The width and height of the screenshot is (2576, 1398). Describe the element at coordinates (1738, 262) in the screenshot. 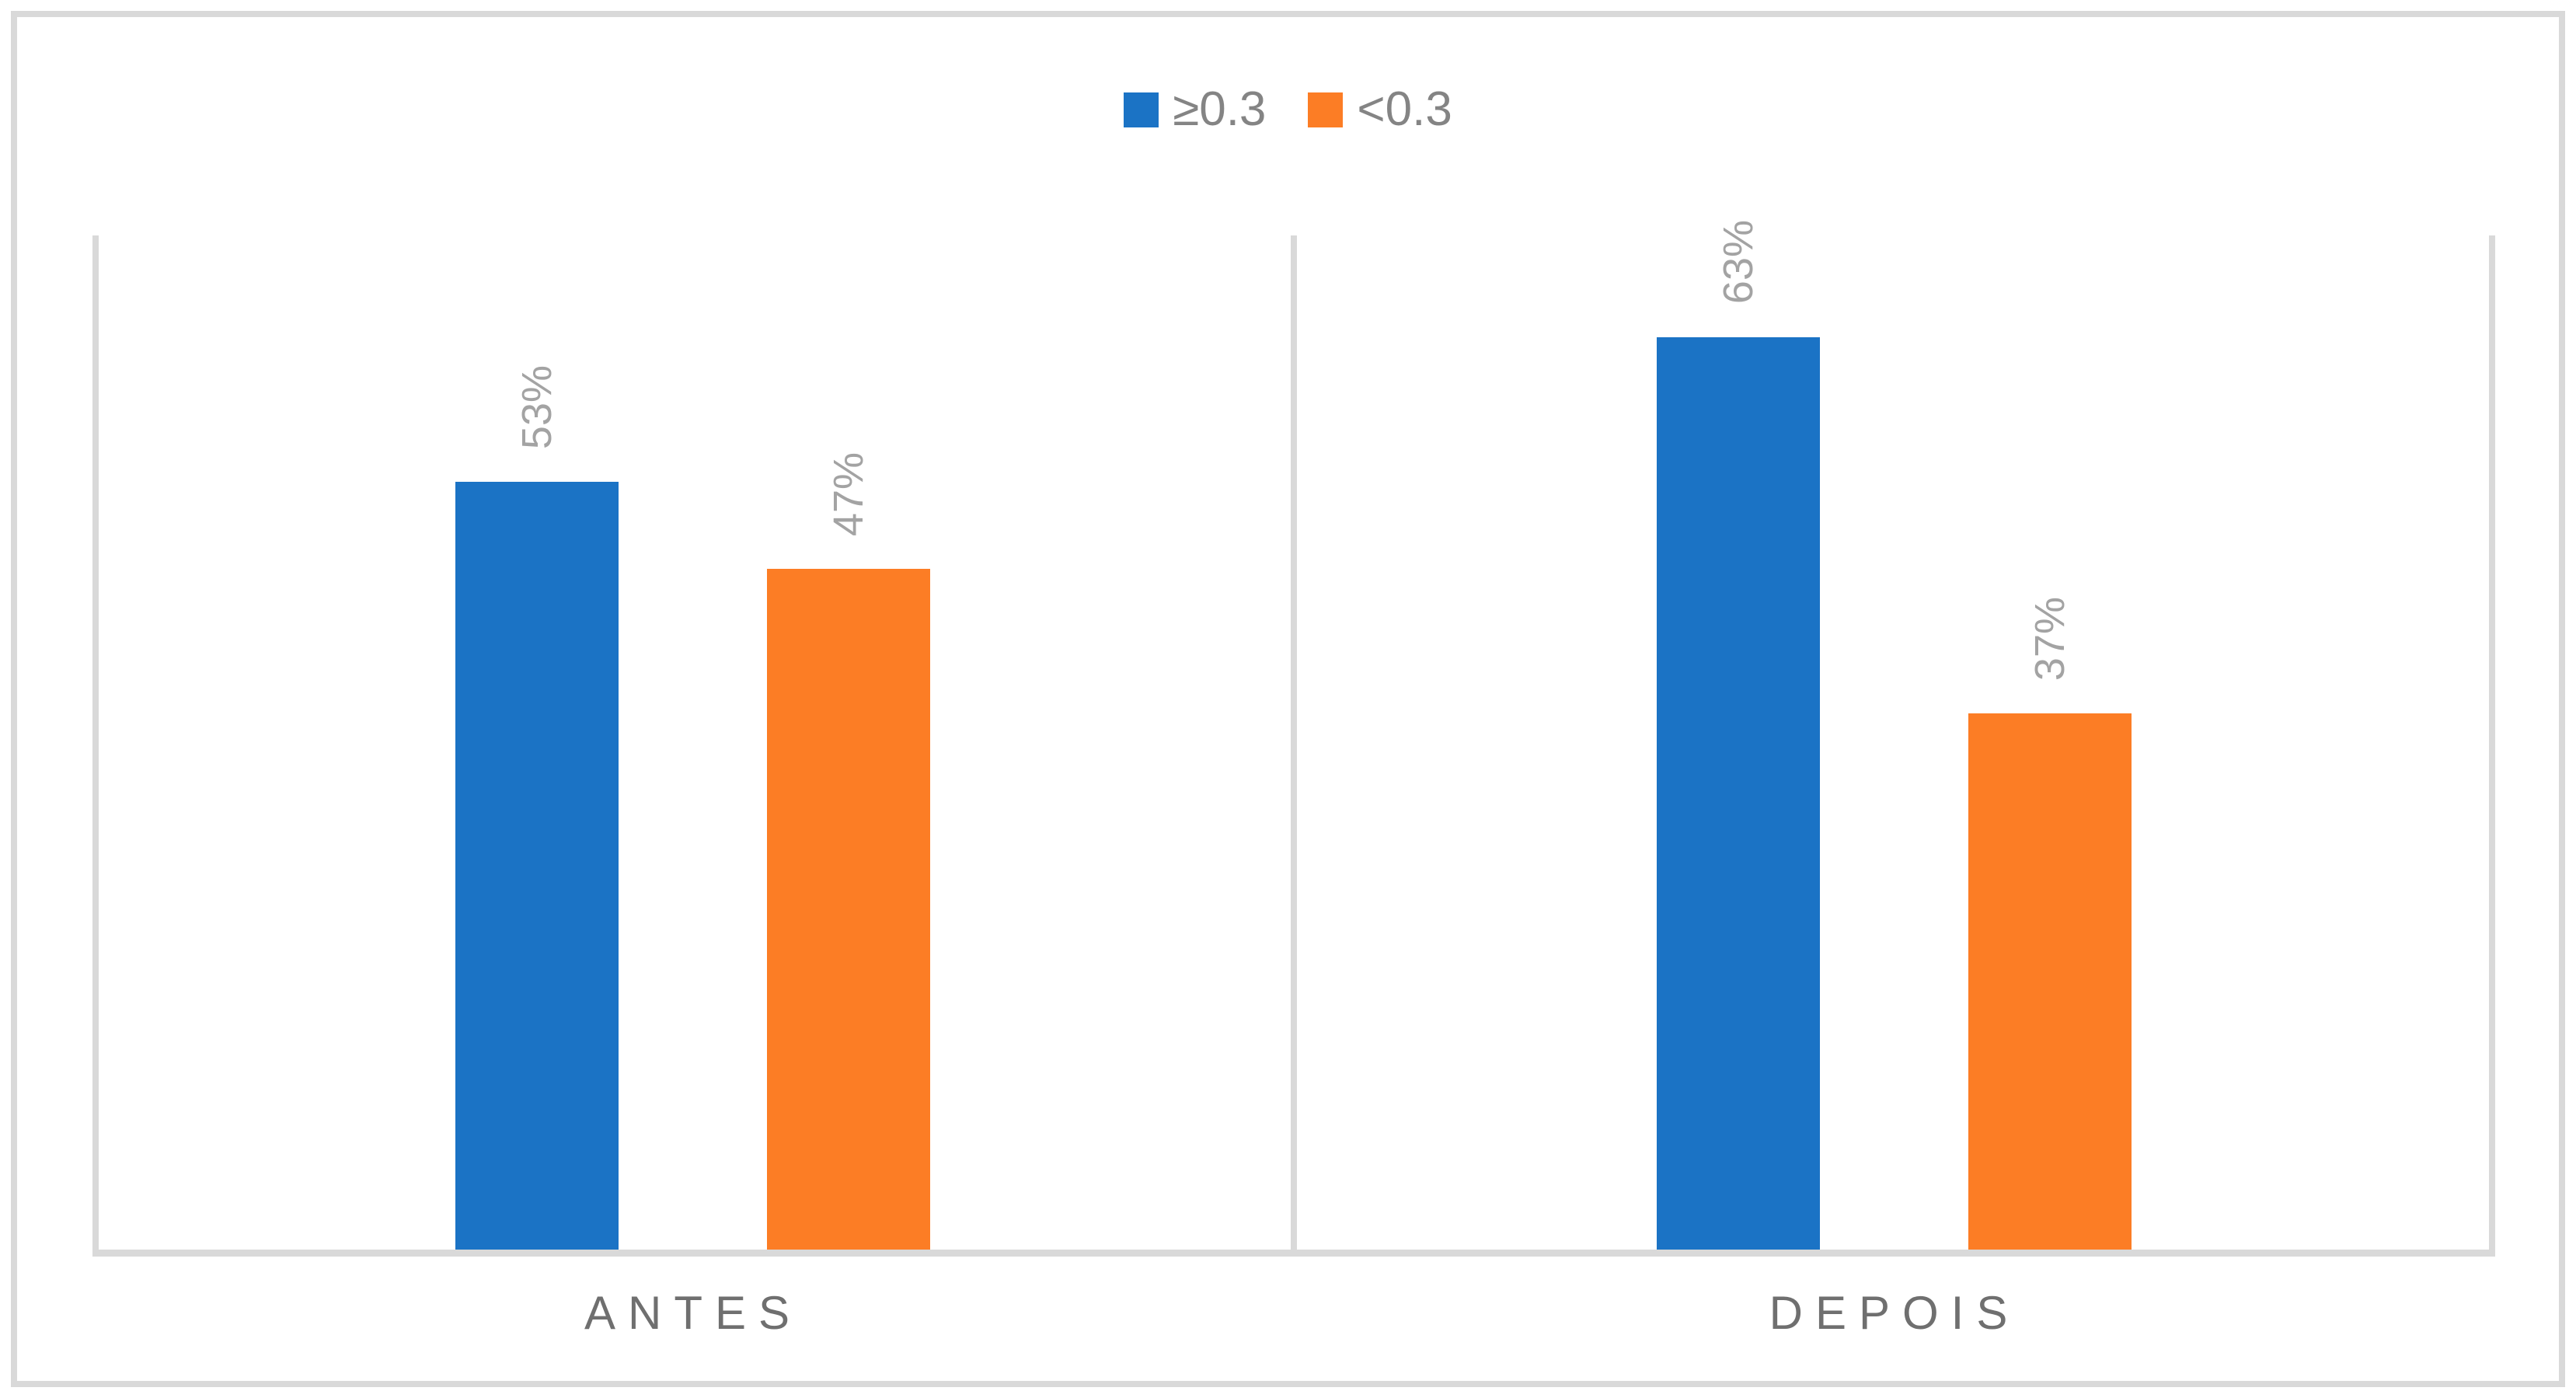

I see `data-label-depois-ge03: 63%` at that location.